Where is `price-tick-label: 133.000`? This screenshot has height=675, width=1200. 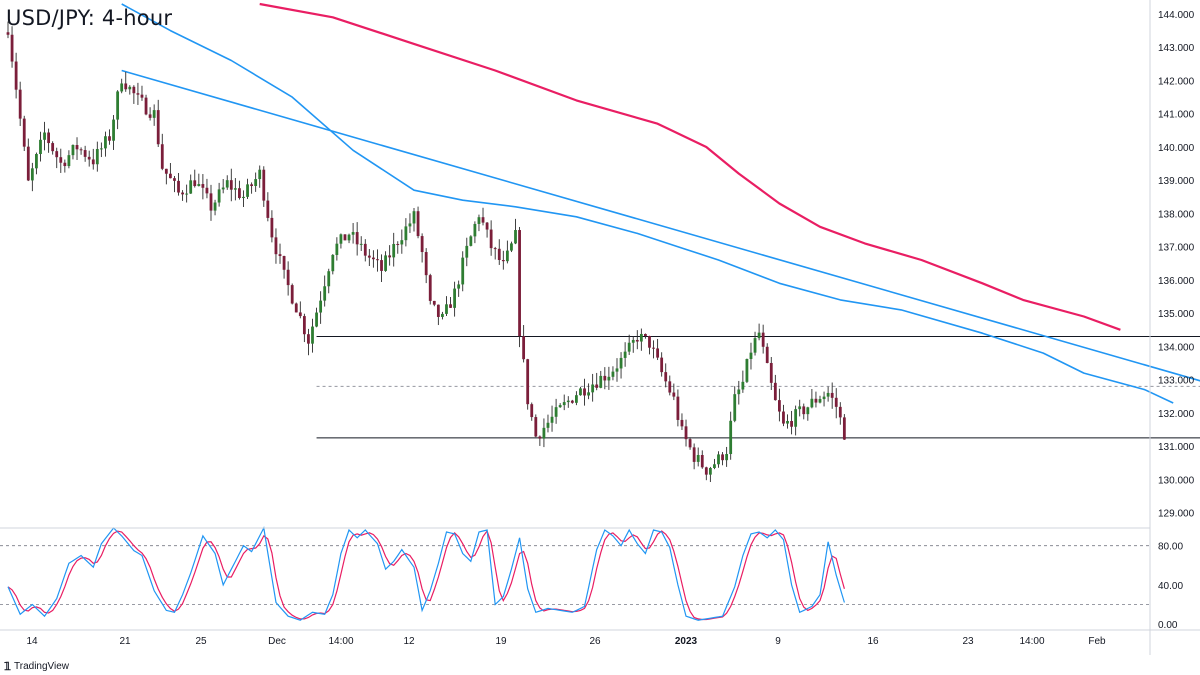
price-tick-label: 133.000 is located at coordinates (1176, 381).